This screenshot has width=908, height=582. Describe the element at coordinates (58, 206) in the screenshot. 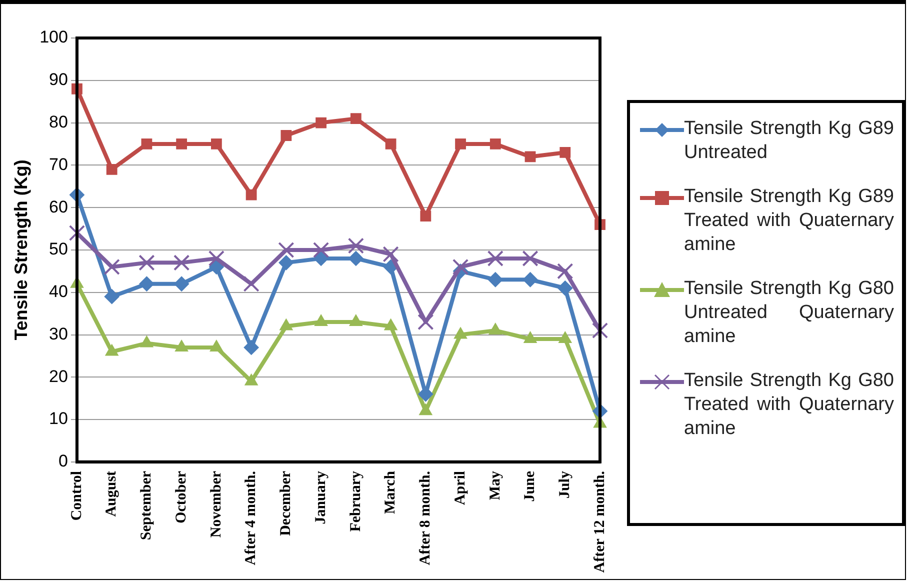

I see `y-tick-label: 60` at that location.